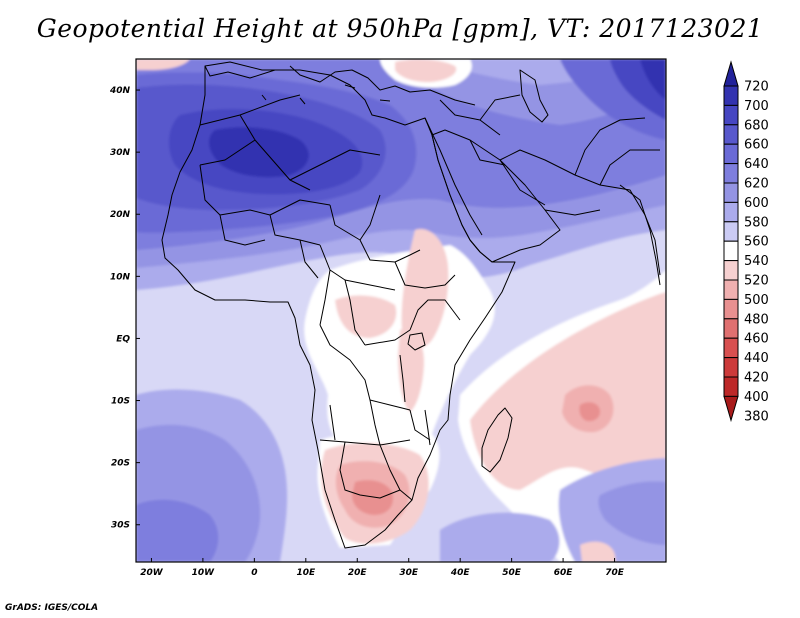 The image size is (800, 618). Describe the element at coordinates (460, 573) in the screenshot. I see `lon-tick-label: 40E` at that location.